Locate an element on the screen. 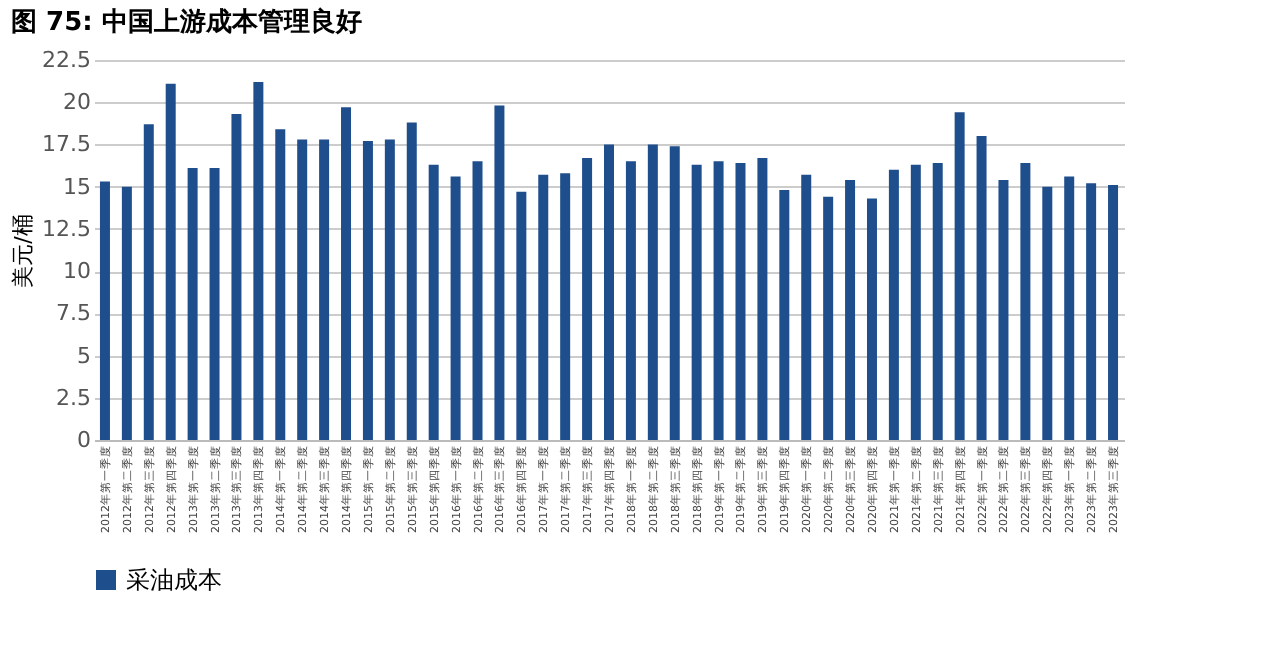 This screenshot has width=1266, height=668. y-tick-label: 7.5 is located at coordinates (73, 313).